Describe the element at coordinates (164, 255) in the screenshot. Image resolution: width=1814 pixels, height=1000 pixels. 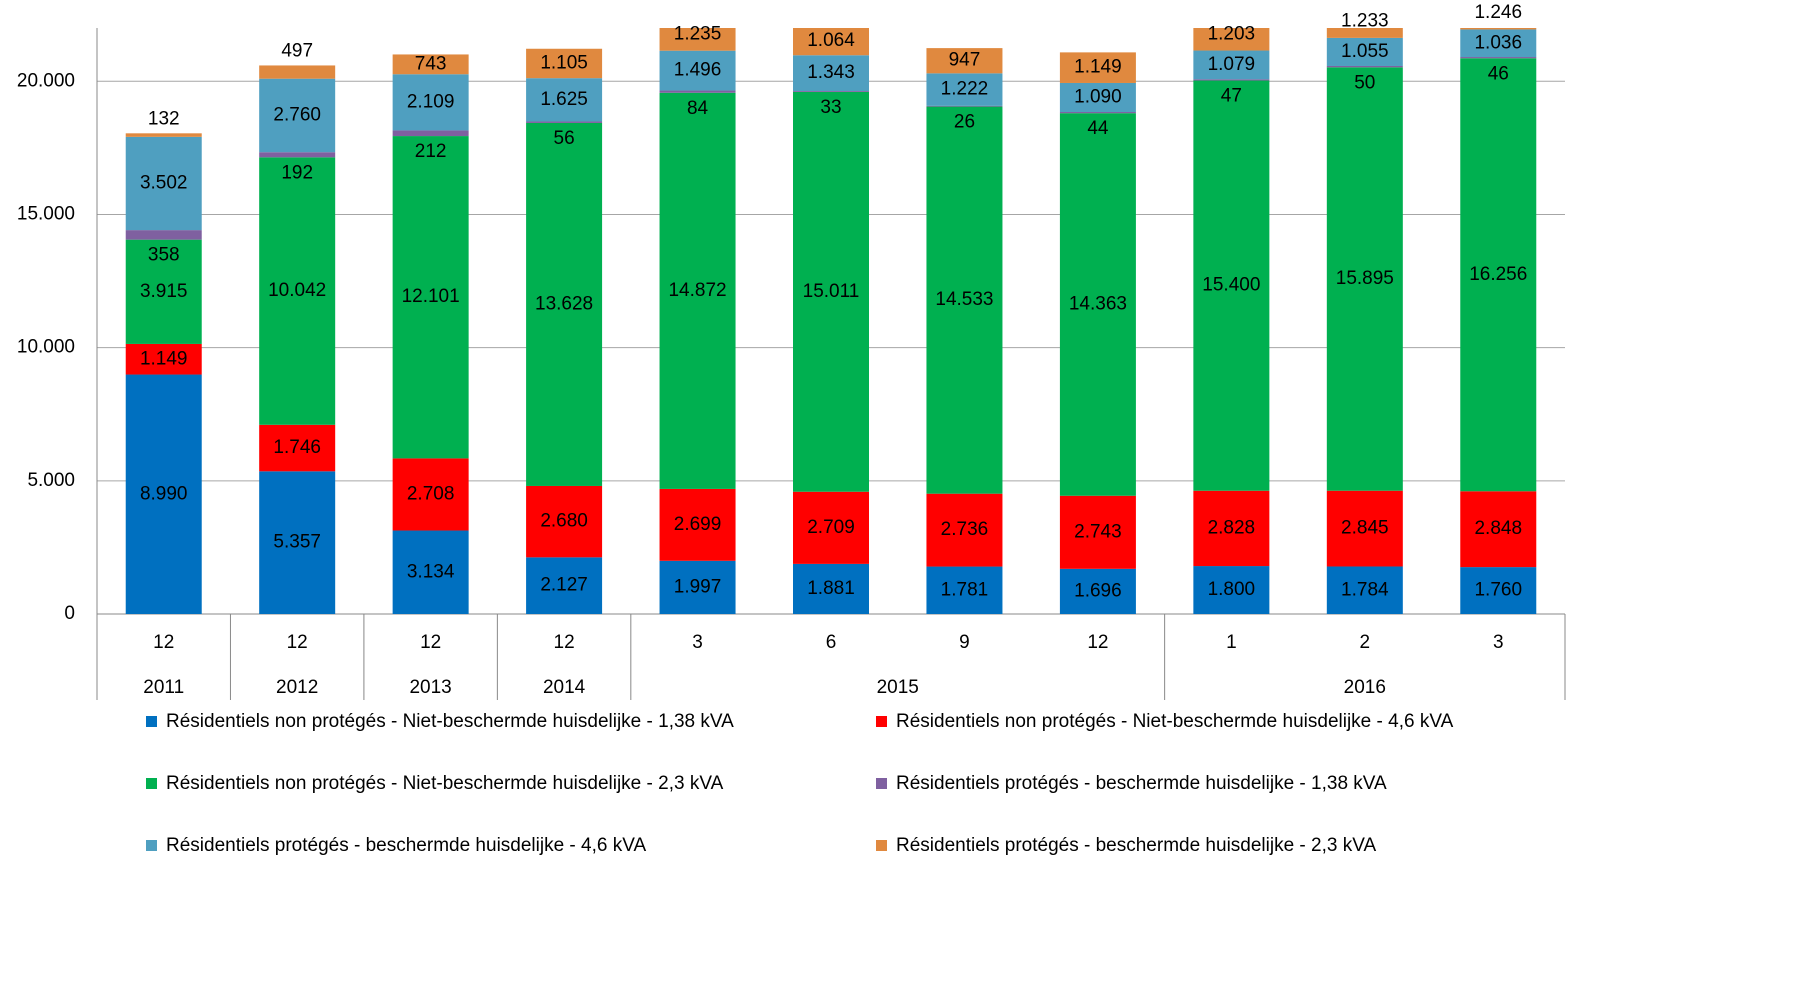
I see `data-label: 358` at that location.